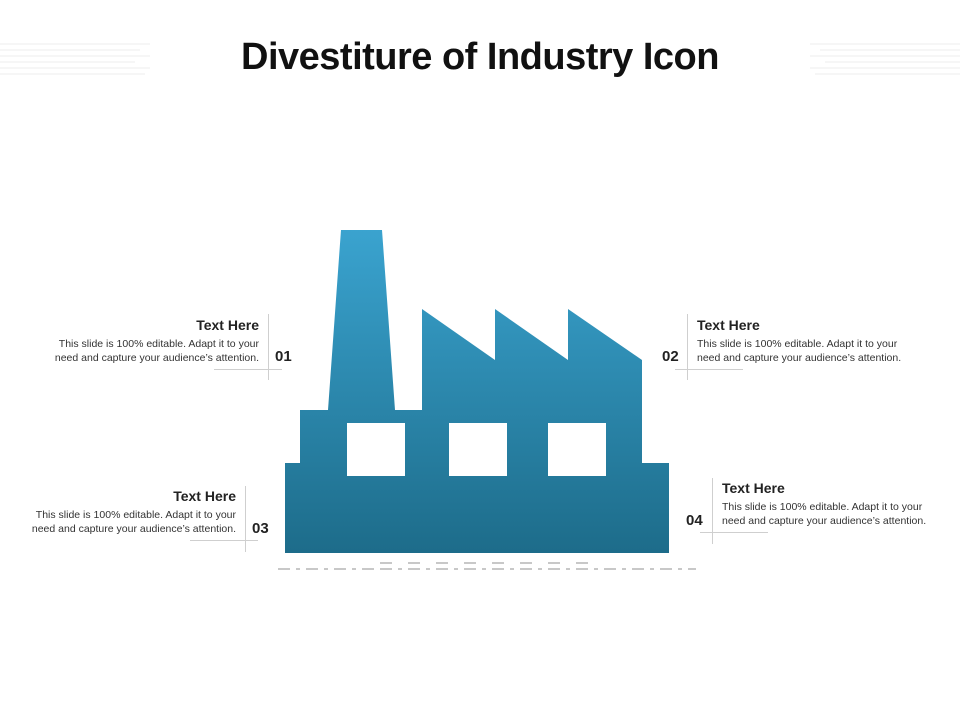  Describe the element at coordinates (712, 511) in the screenshot. I see `callout-04-divider` at that location.